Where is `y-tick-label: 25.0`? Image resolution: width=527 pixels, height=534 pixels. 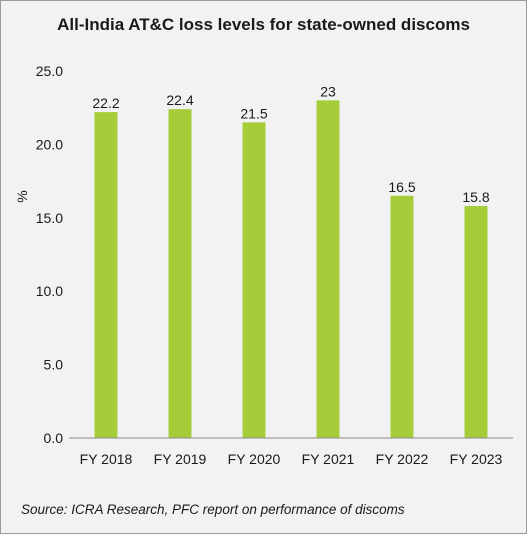 y-tick-label: 25.0 is located at coordinates (49, 71).